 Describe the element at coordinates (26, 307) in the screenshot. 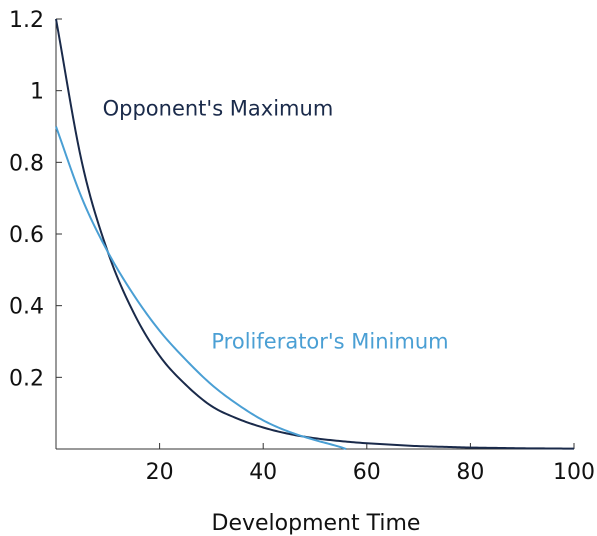

I see `y-tick-label: 0.4` at that location.